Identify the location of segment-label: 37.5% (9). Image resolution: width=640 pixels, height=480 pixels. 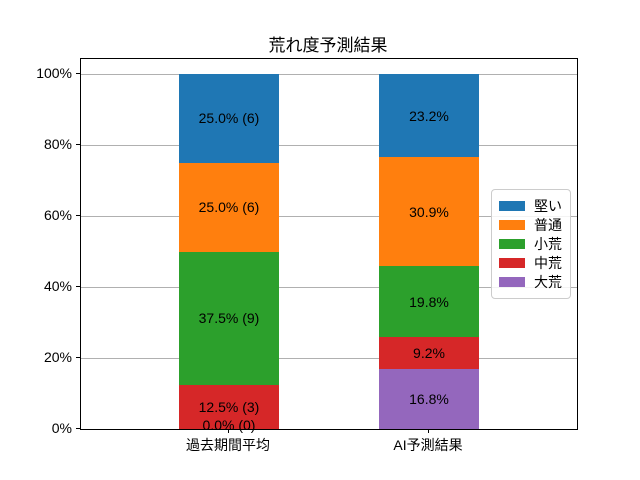
(229, 318).